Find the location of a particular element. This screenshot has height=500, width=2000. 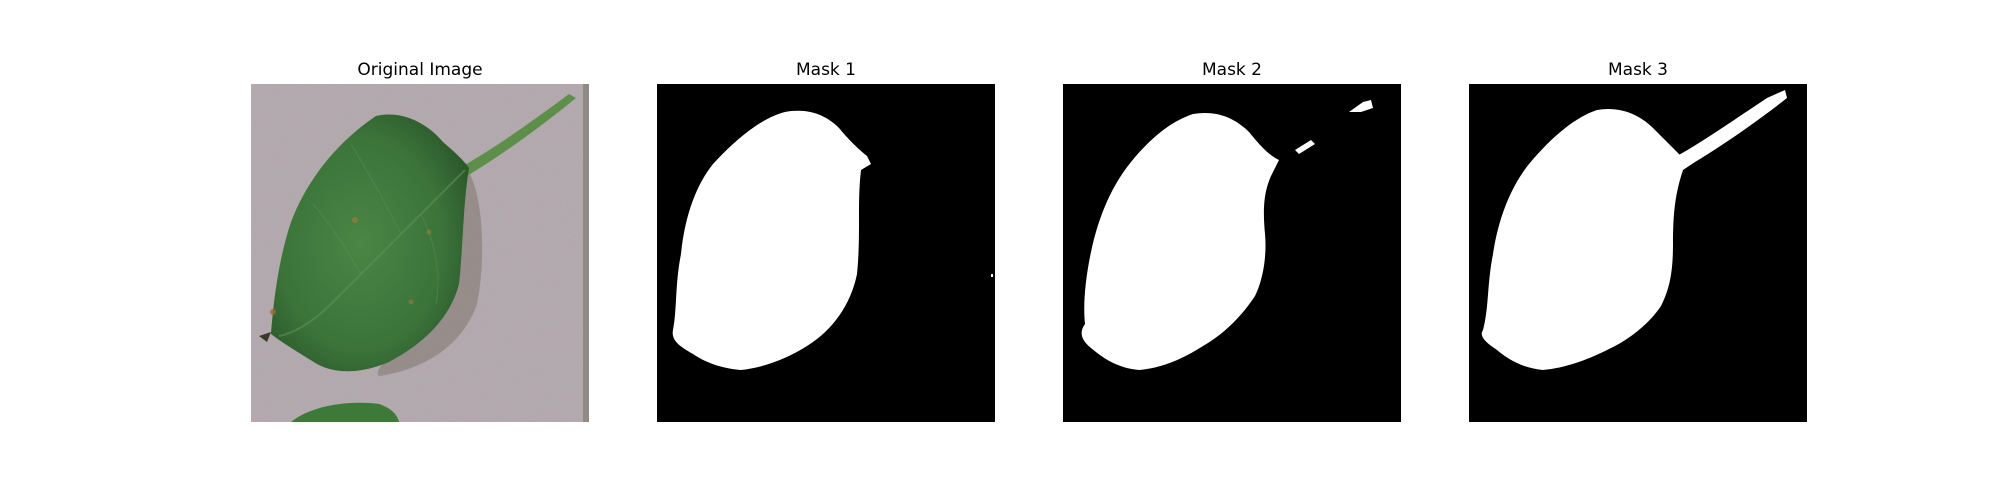

mask-1-title: Mask 1 is located at coordinates (825, 70).